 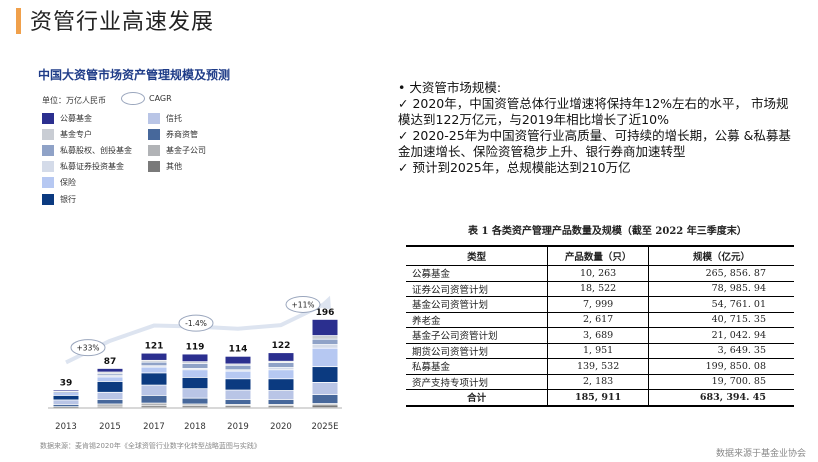 What do you see at coordinates (174, 166) in the screenshot?
I see `legend-label: 其他` at bounding box center [174, 166].